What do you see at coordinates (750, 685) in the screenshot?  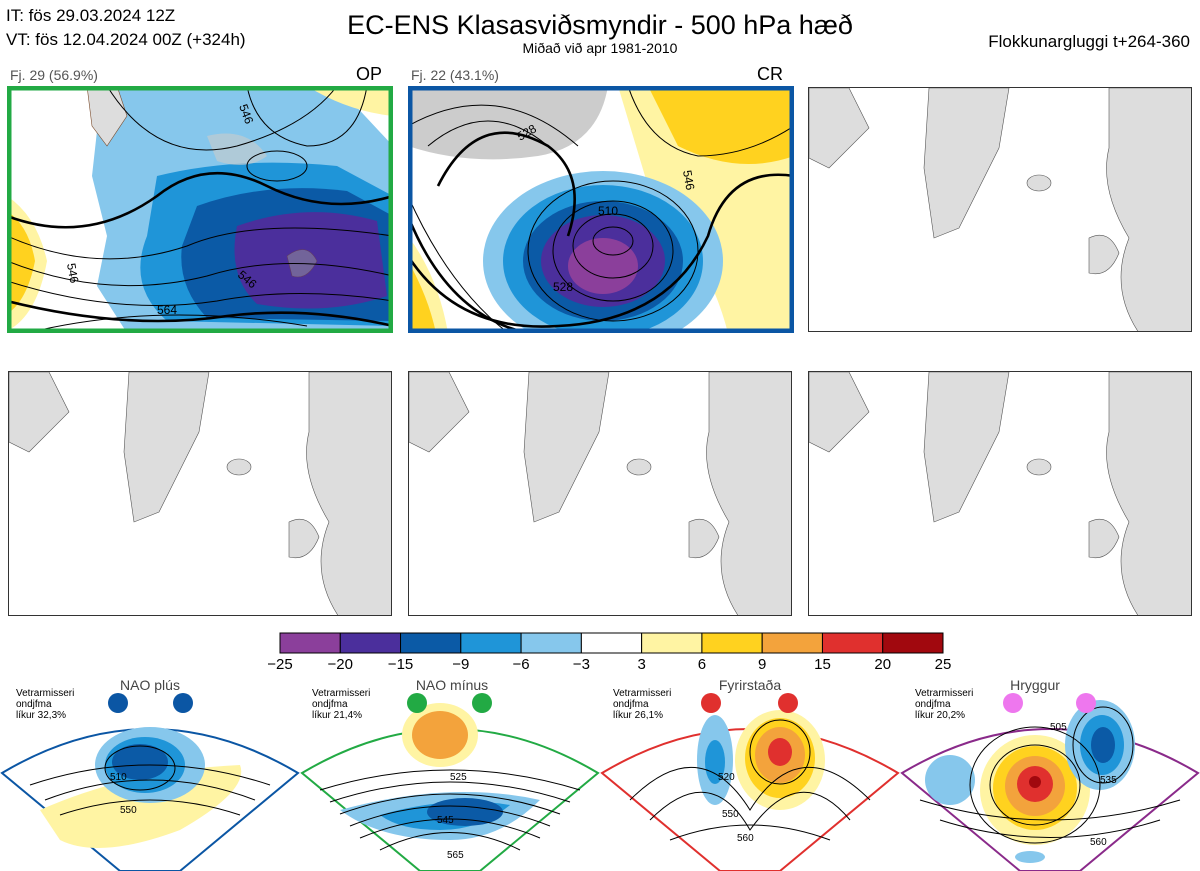 I see `regime-3-name: Fyrirstaða` at bounding box center [750, 685].